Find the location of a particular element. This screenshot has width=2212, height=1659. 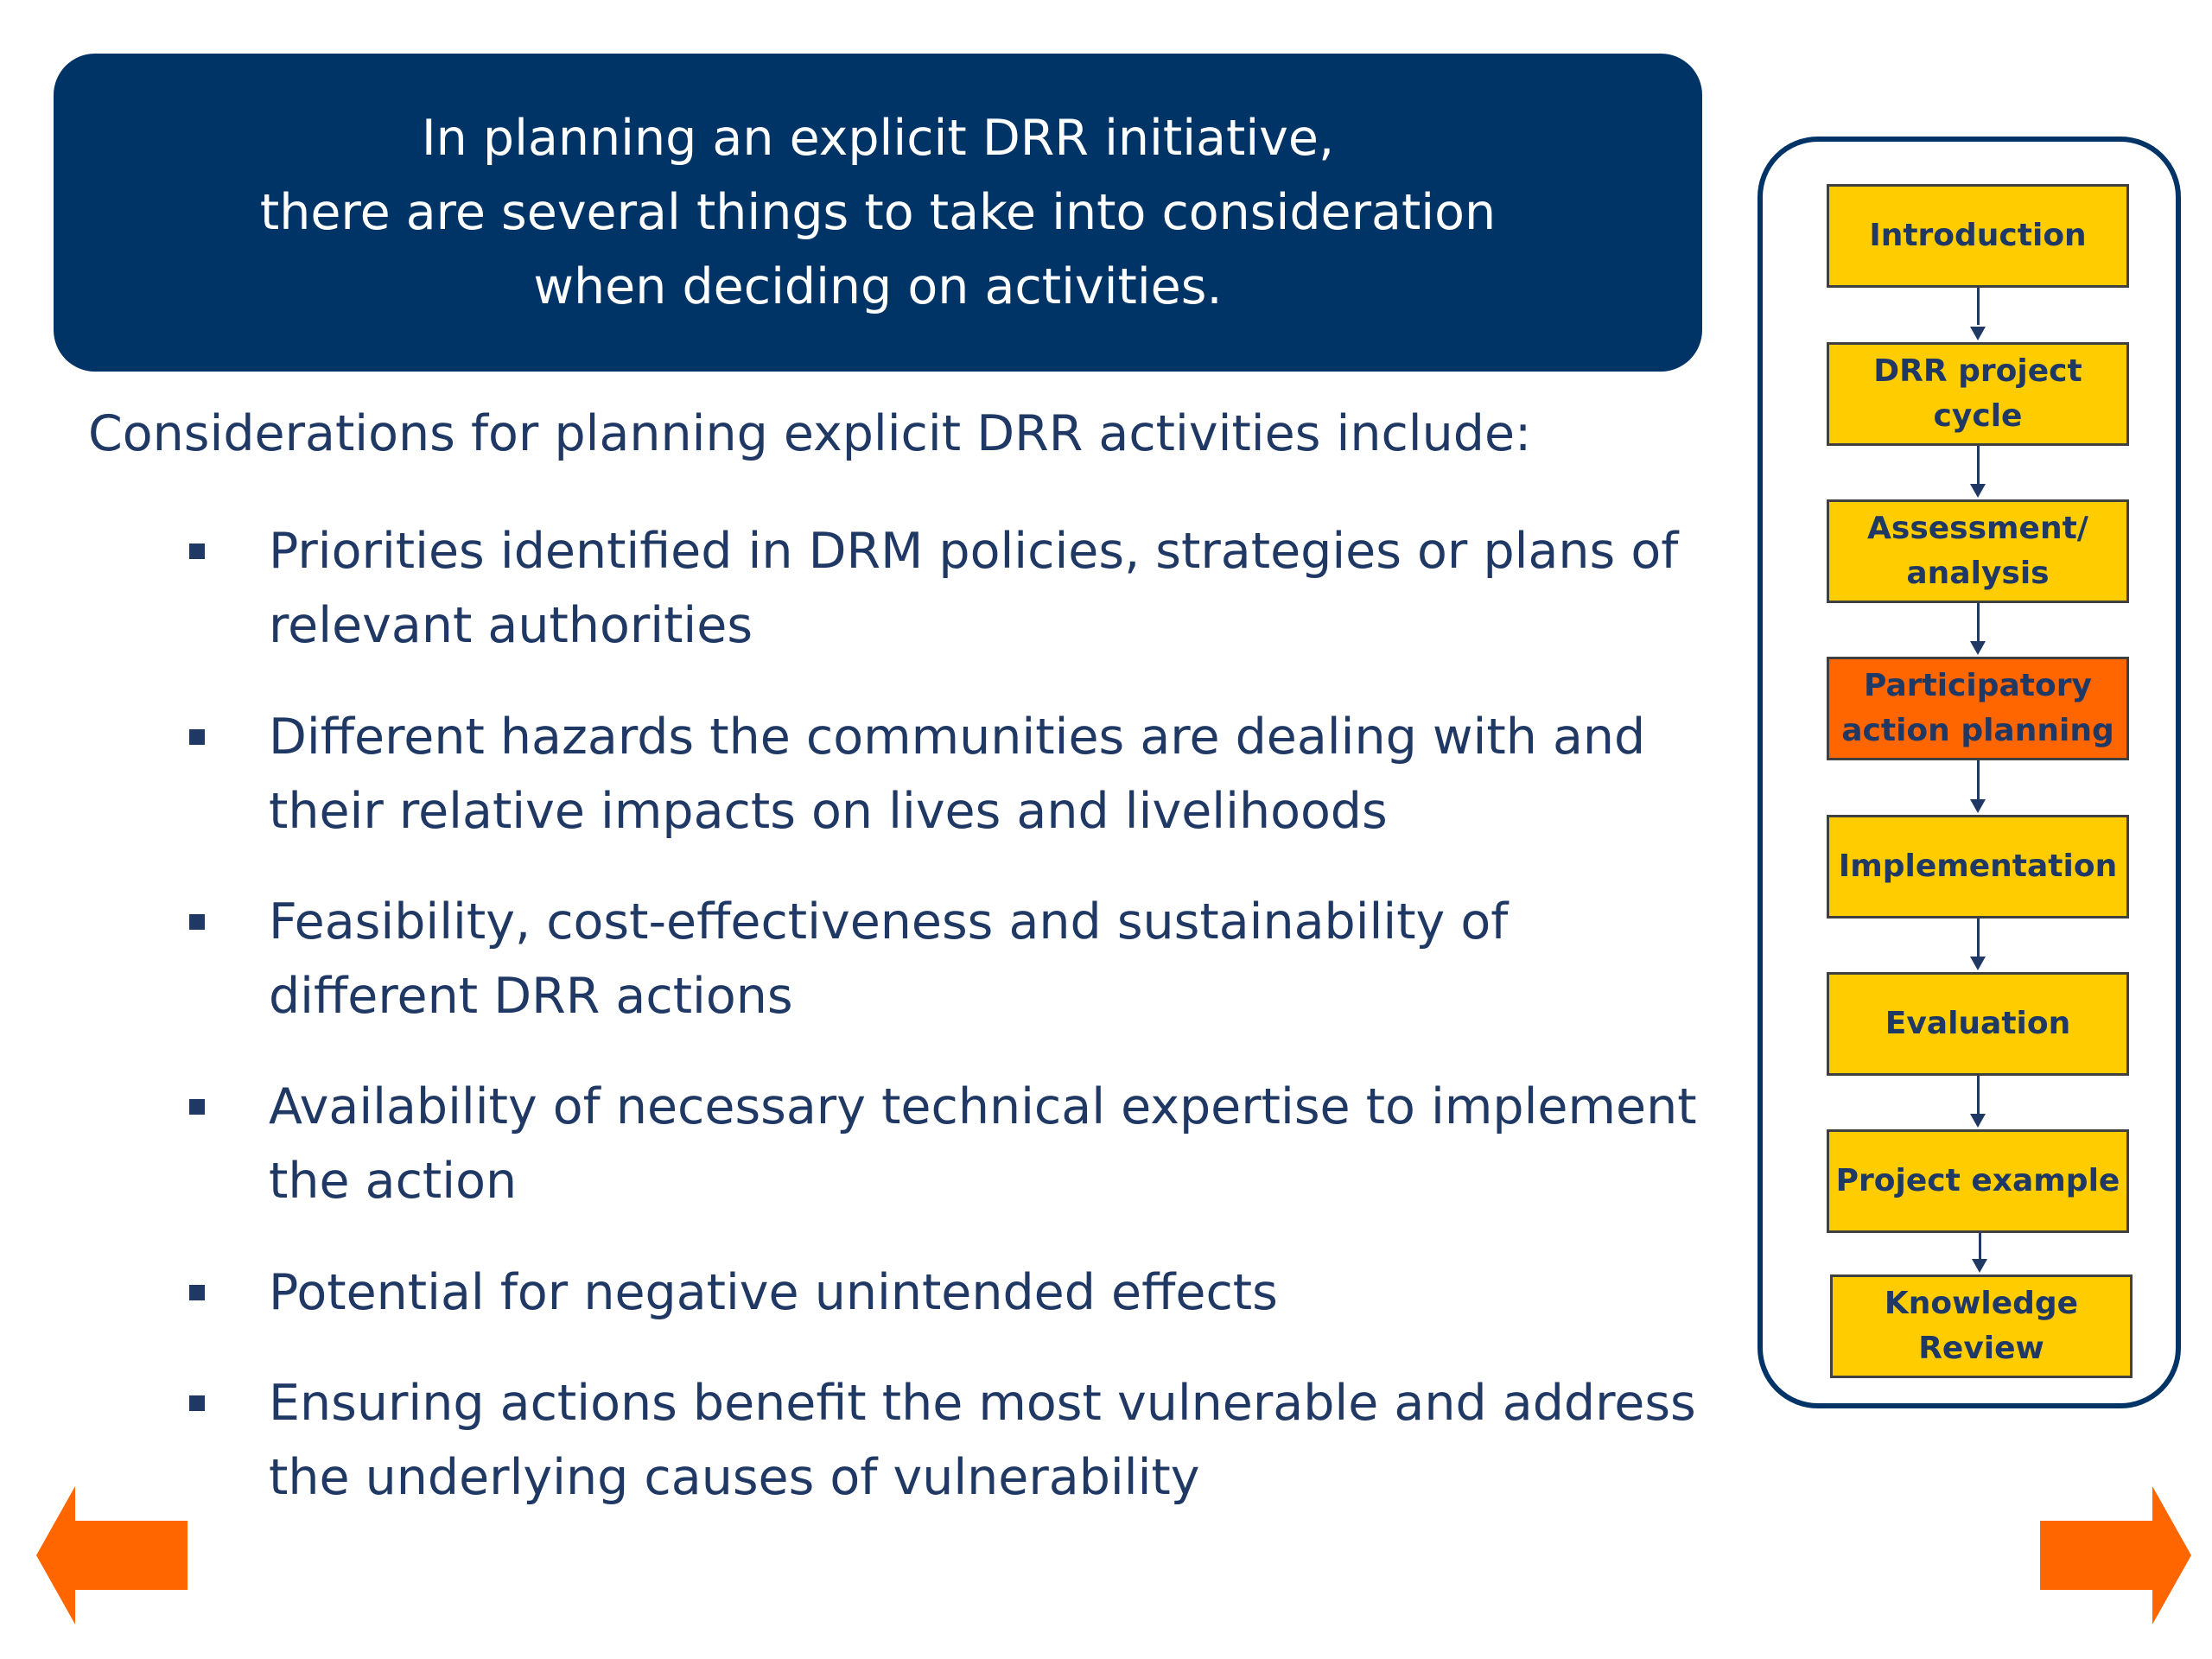

arrow-right-icon is located at coordinates (2115, 1555).